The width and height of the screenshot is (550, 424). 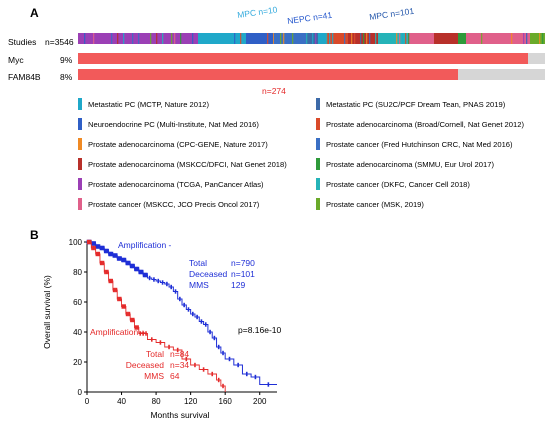 I want to click on amp-minus-deceased-key: Deceased, so click(x=208, y=274).